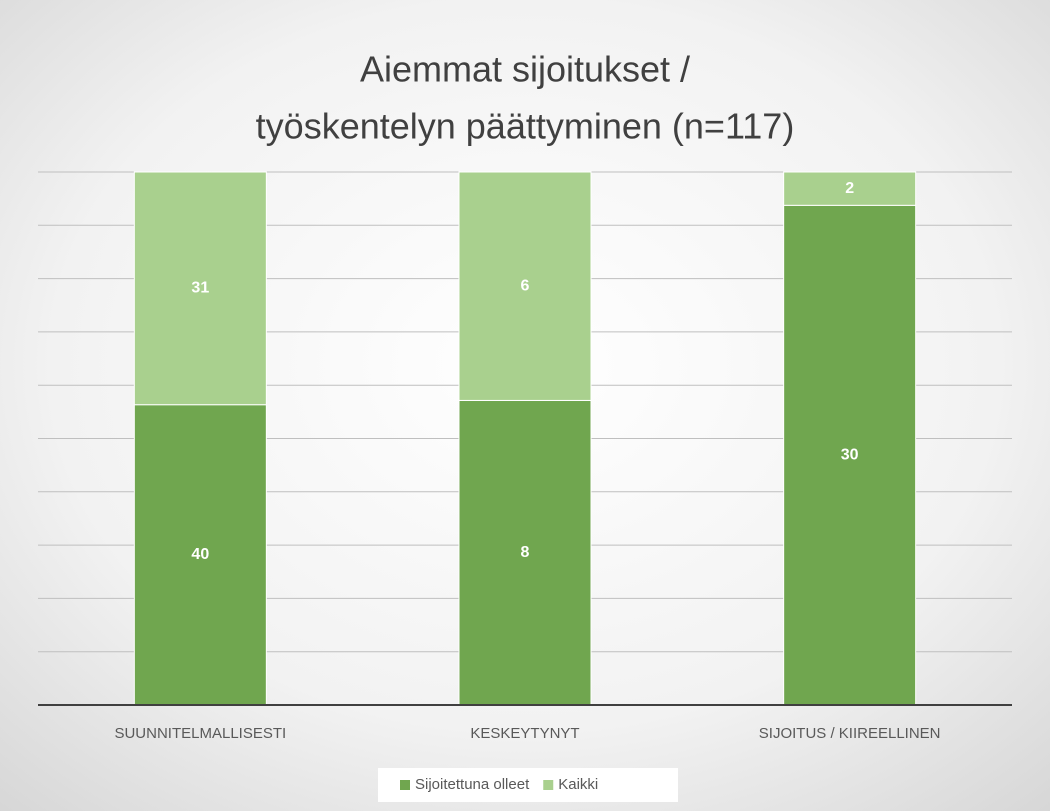 The image size is (1050, 811). What do you see at coordinates (525, 69) in the screenshot?
I see `chart-title: Aiemmat sijoitukset /` at bounding box center [525, 69].